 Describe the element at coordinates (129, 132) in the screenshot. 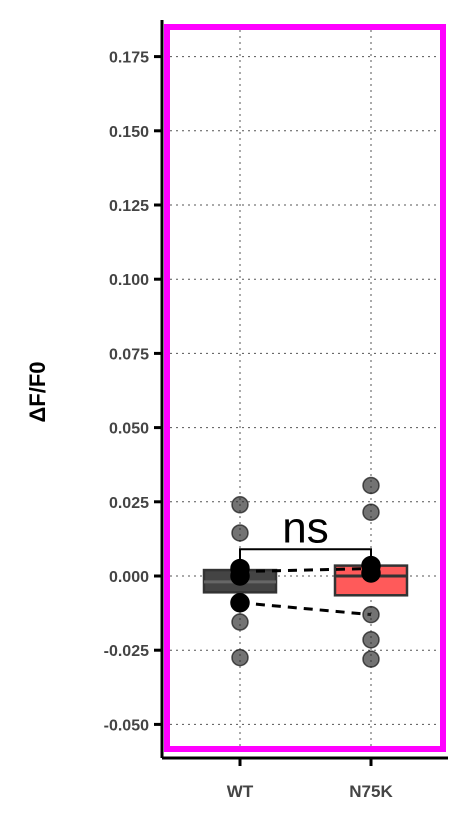

I see `y-tick-label: 0.150` at that location.